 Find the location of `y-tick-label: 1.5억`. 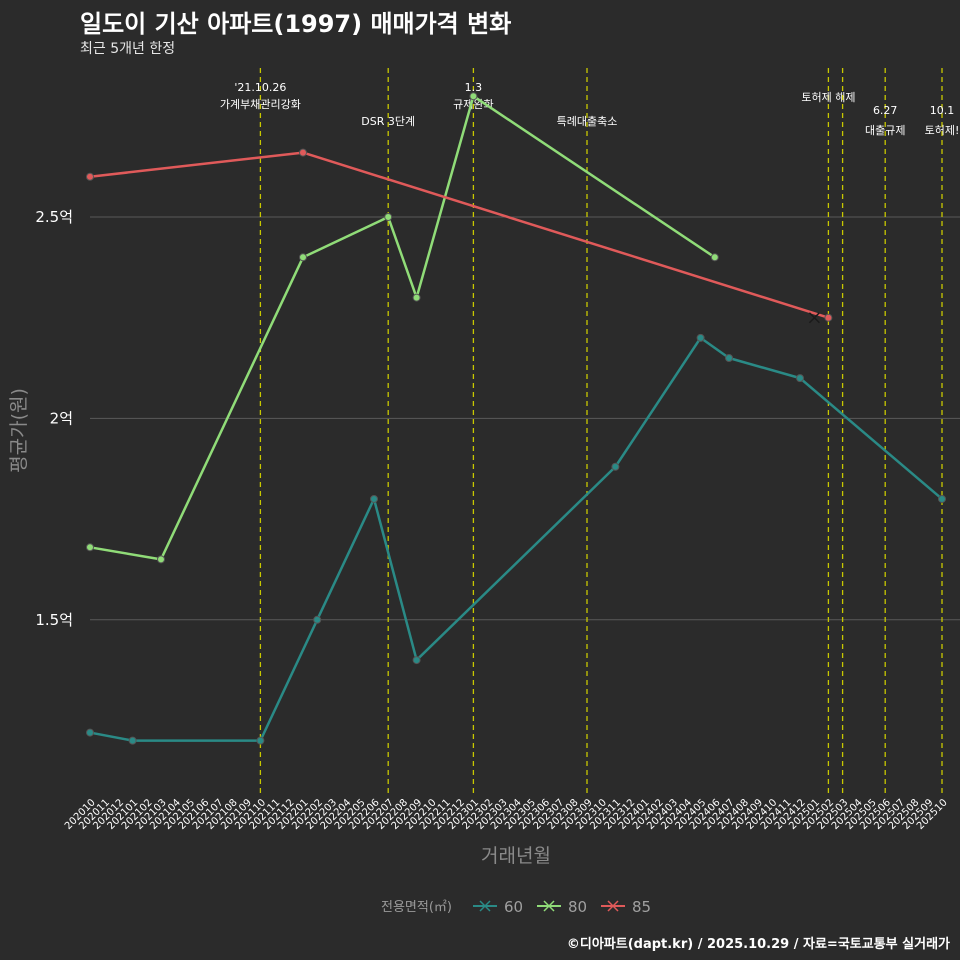

y-tick-label: 1.5억 is located at coordinates (54, 620).